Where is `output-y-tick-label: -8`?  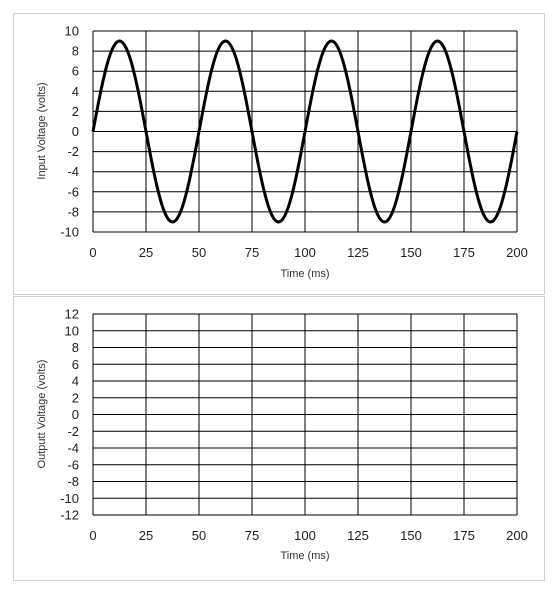 output-y-tick-label: -8 is located at coordinates (73, 481).